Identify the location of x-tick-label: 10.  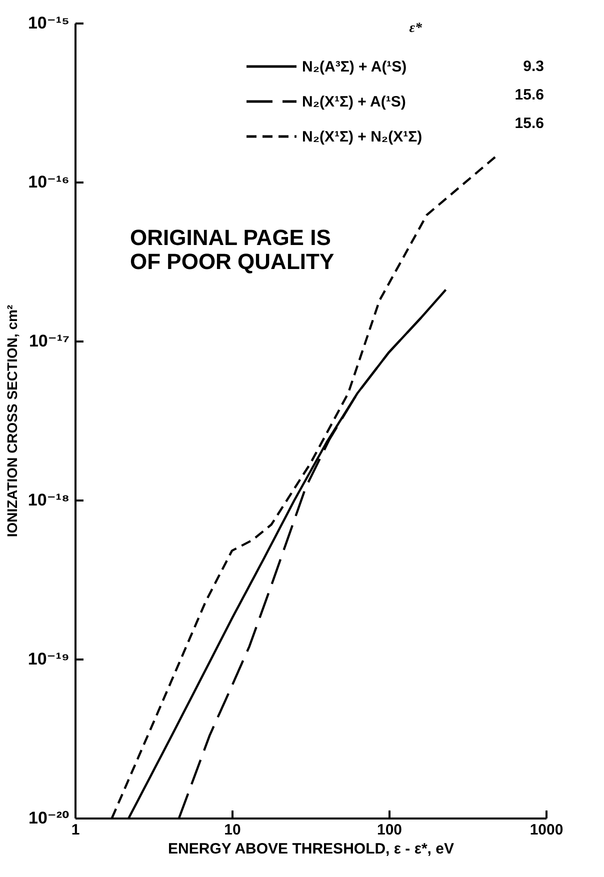
(232, 830).